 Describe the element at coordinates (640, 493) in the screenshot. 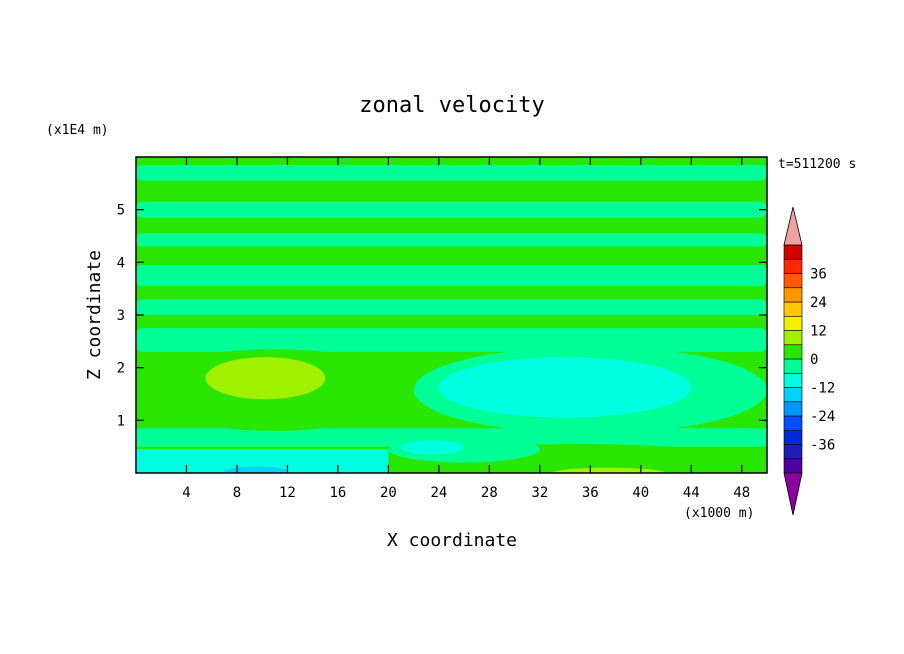

I see `x-tick-label: 40` at that location.